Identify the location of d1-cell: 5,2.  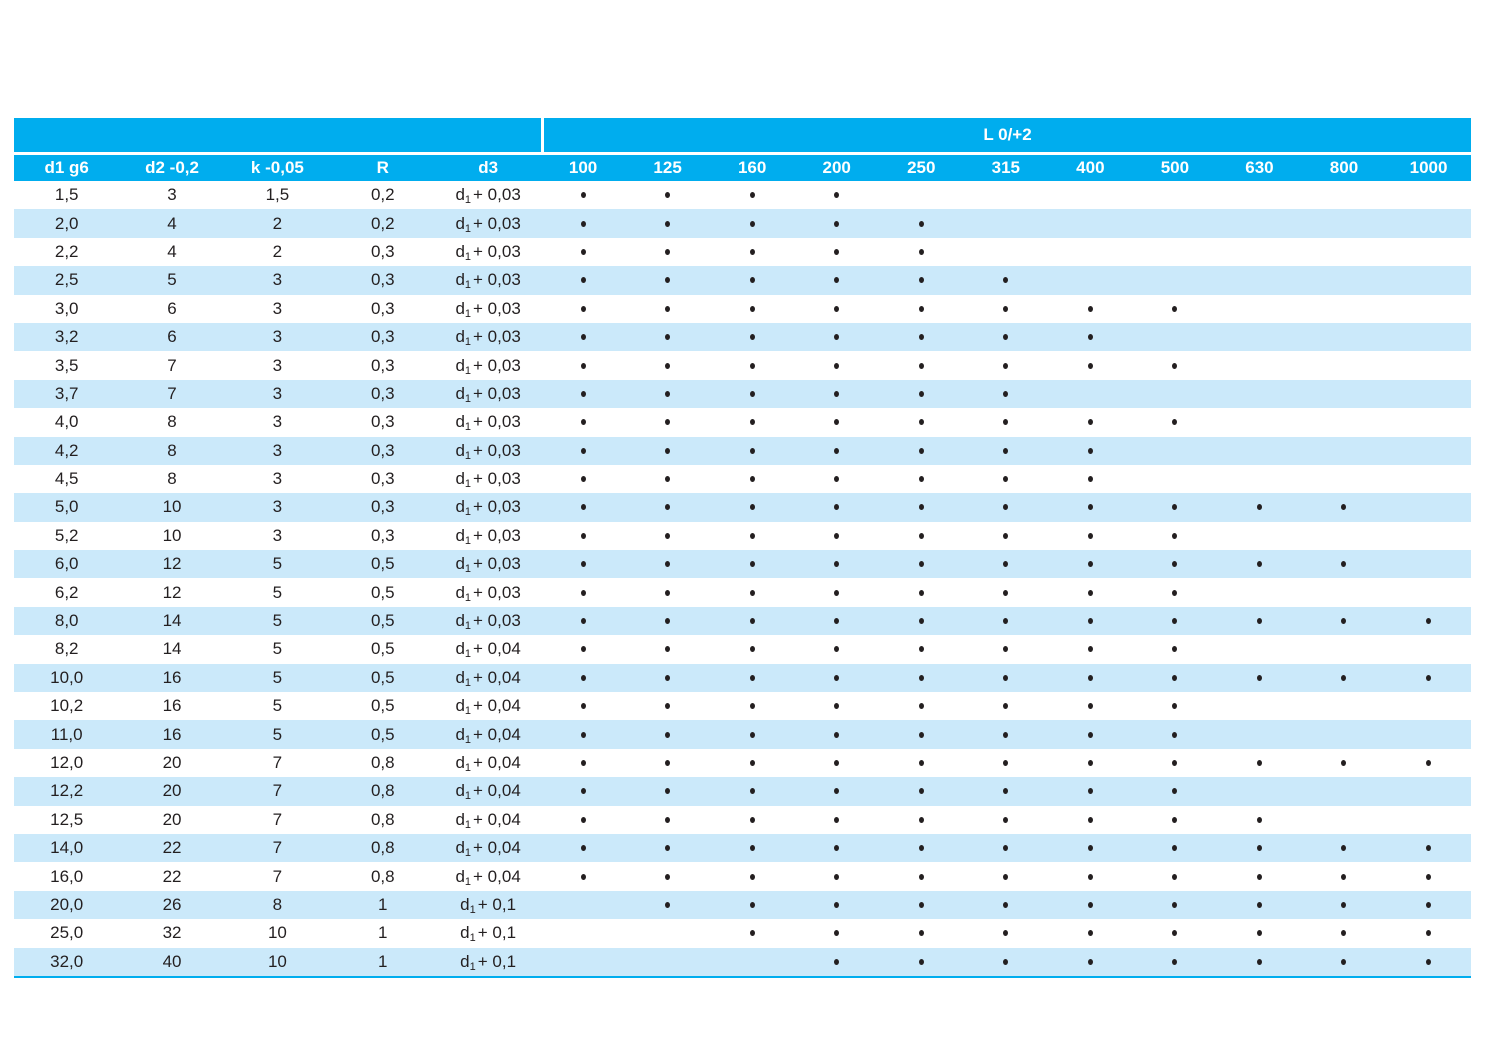
(66, 535).